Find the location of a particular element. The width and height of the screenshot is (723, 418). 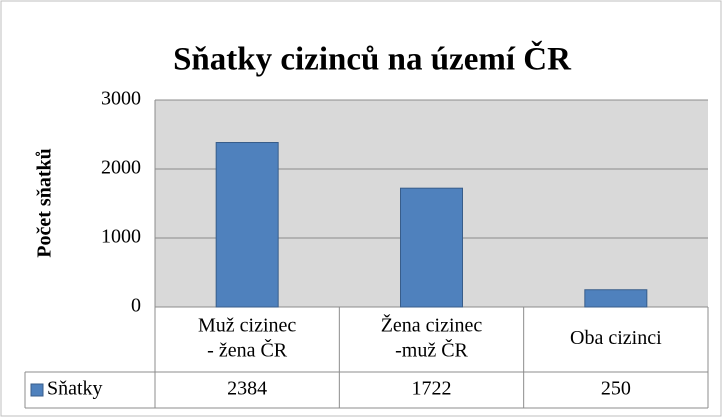

x-tick-label: - žena ČR is located at coordinates (247, 350).